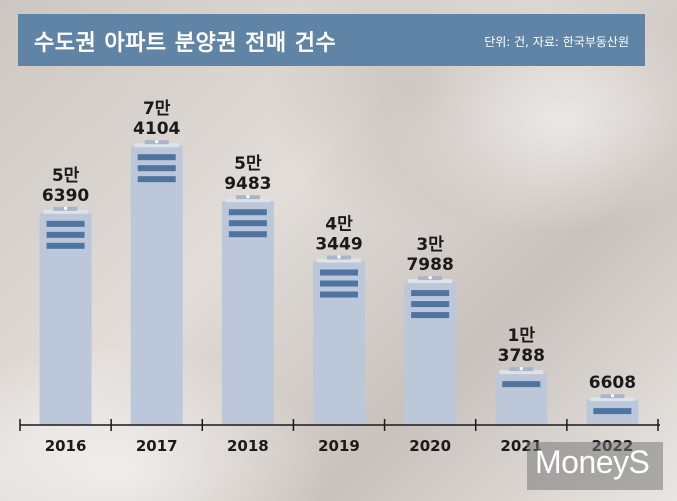 Image resolution: width=677 pixels, height=501 pixels. Describe the element at coordinates (248, 446) in the screenshot. I see `x-tick-label: 2018` at that location.